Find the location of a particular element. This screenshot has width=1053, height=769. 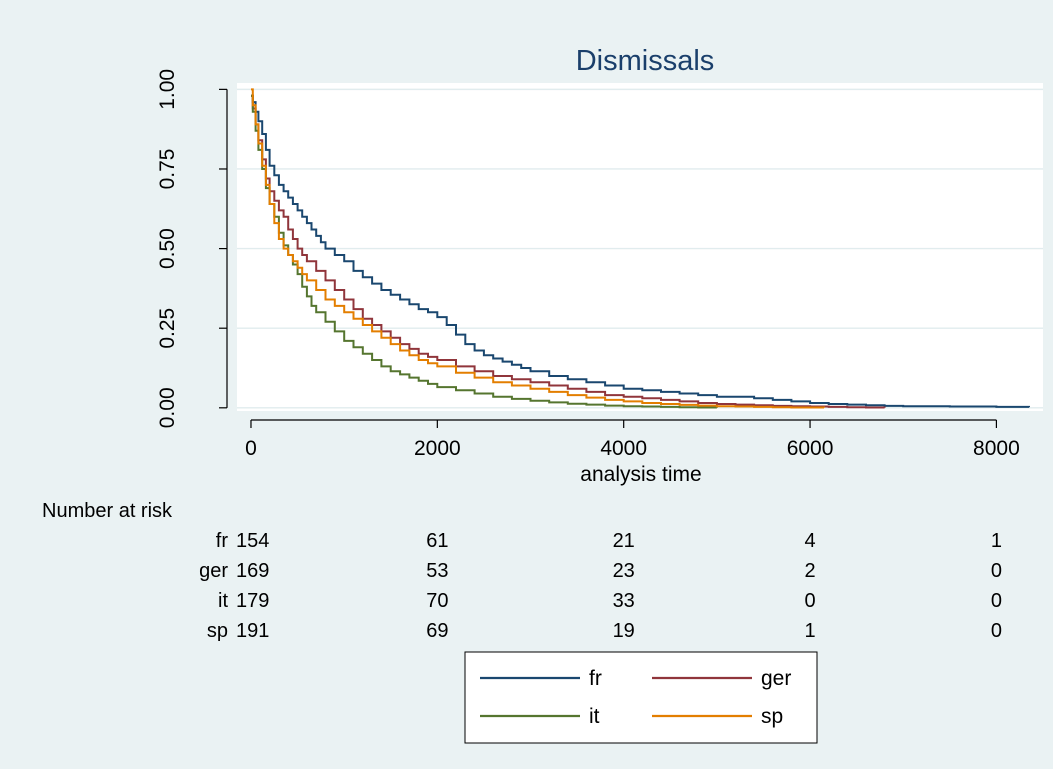

y-tick-label-3: 0.75 is located at coordinates (167, 169).